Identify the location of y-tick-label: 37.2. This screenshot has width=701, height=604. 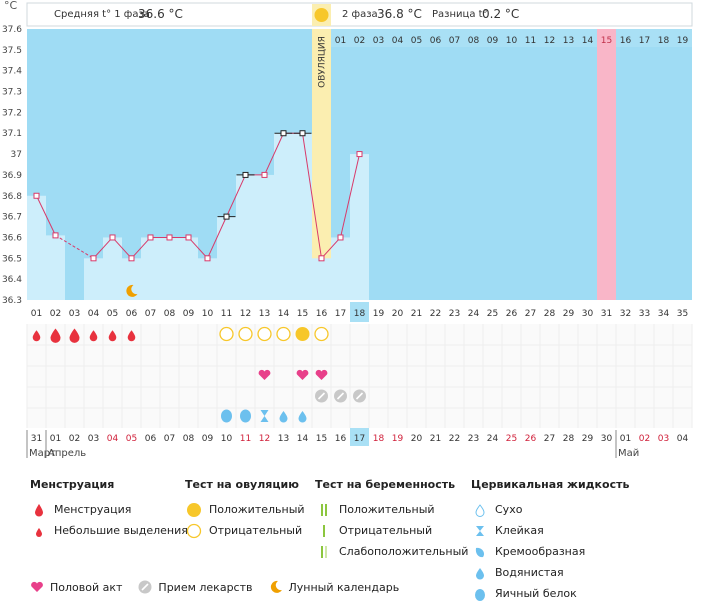
(12, 113).